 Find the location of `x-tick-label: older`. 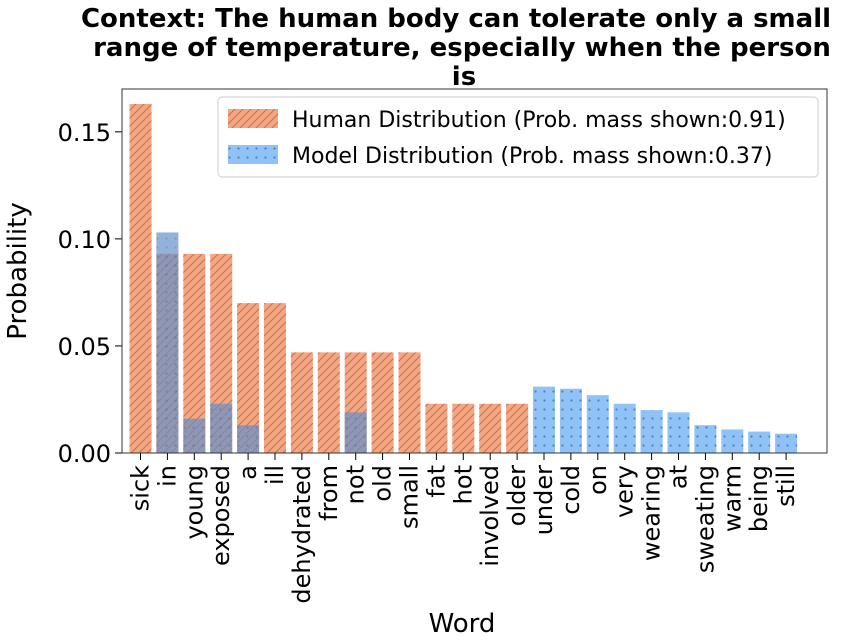

x-tick-label: older is located at coordinates (517, 495).